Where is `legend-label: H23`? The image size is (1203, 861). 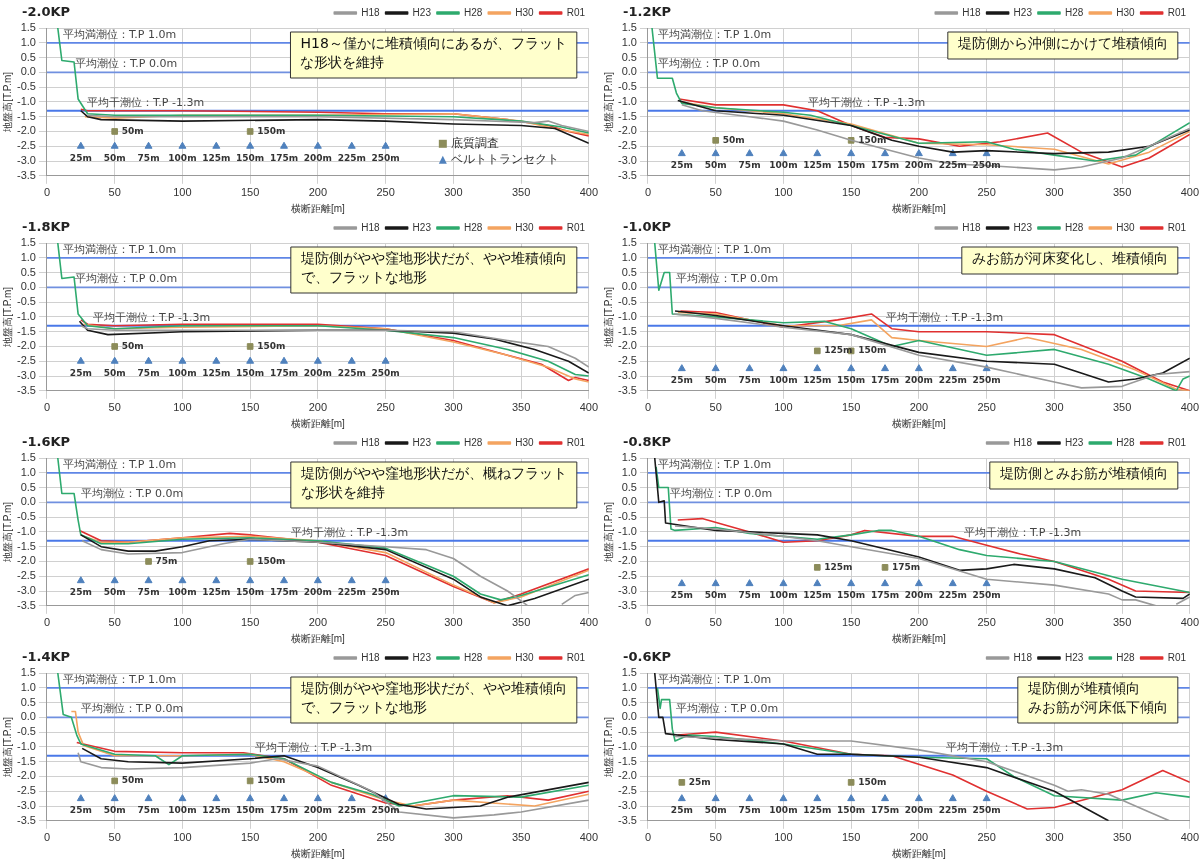
legend-label: H23 is located at coordinates (1074, 657).